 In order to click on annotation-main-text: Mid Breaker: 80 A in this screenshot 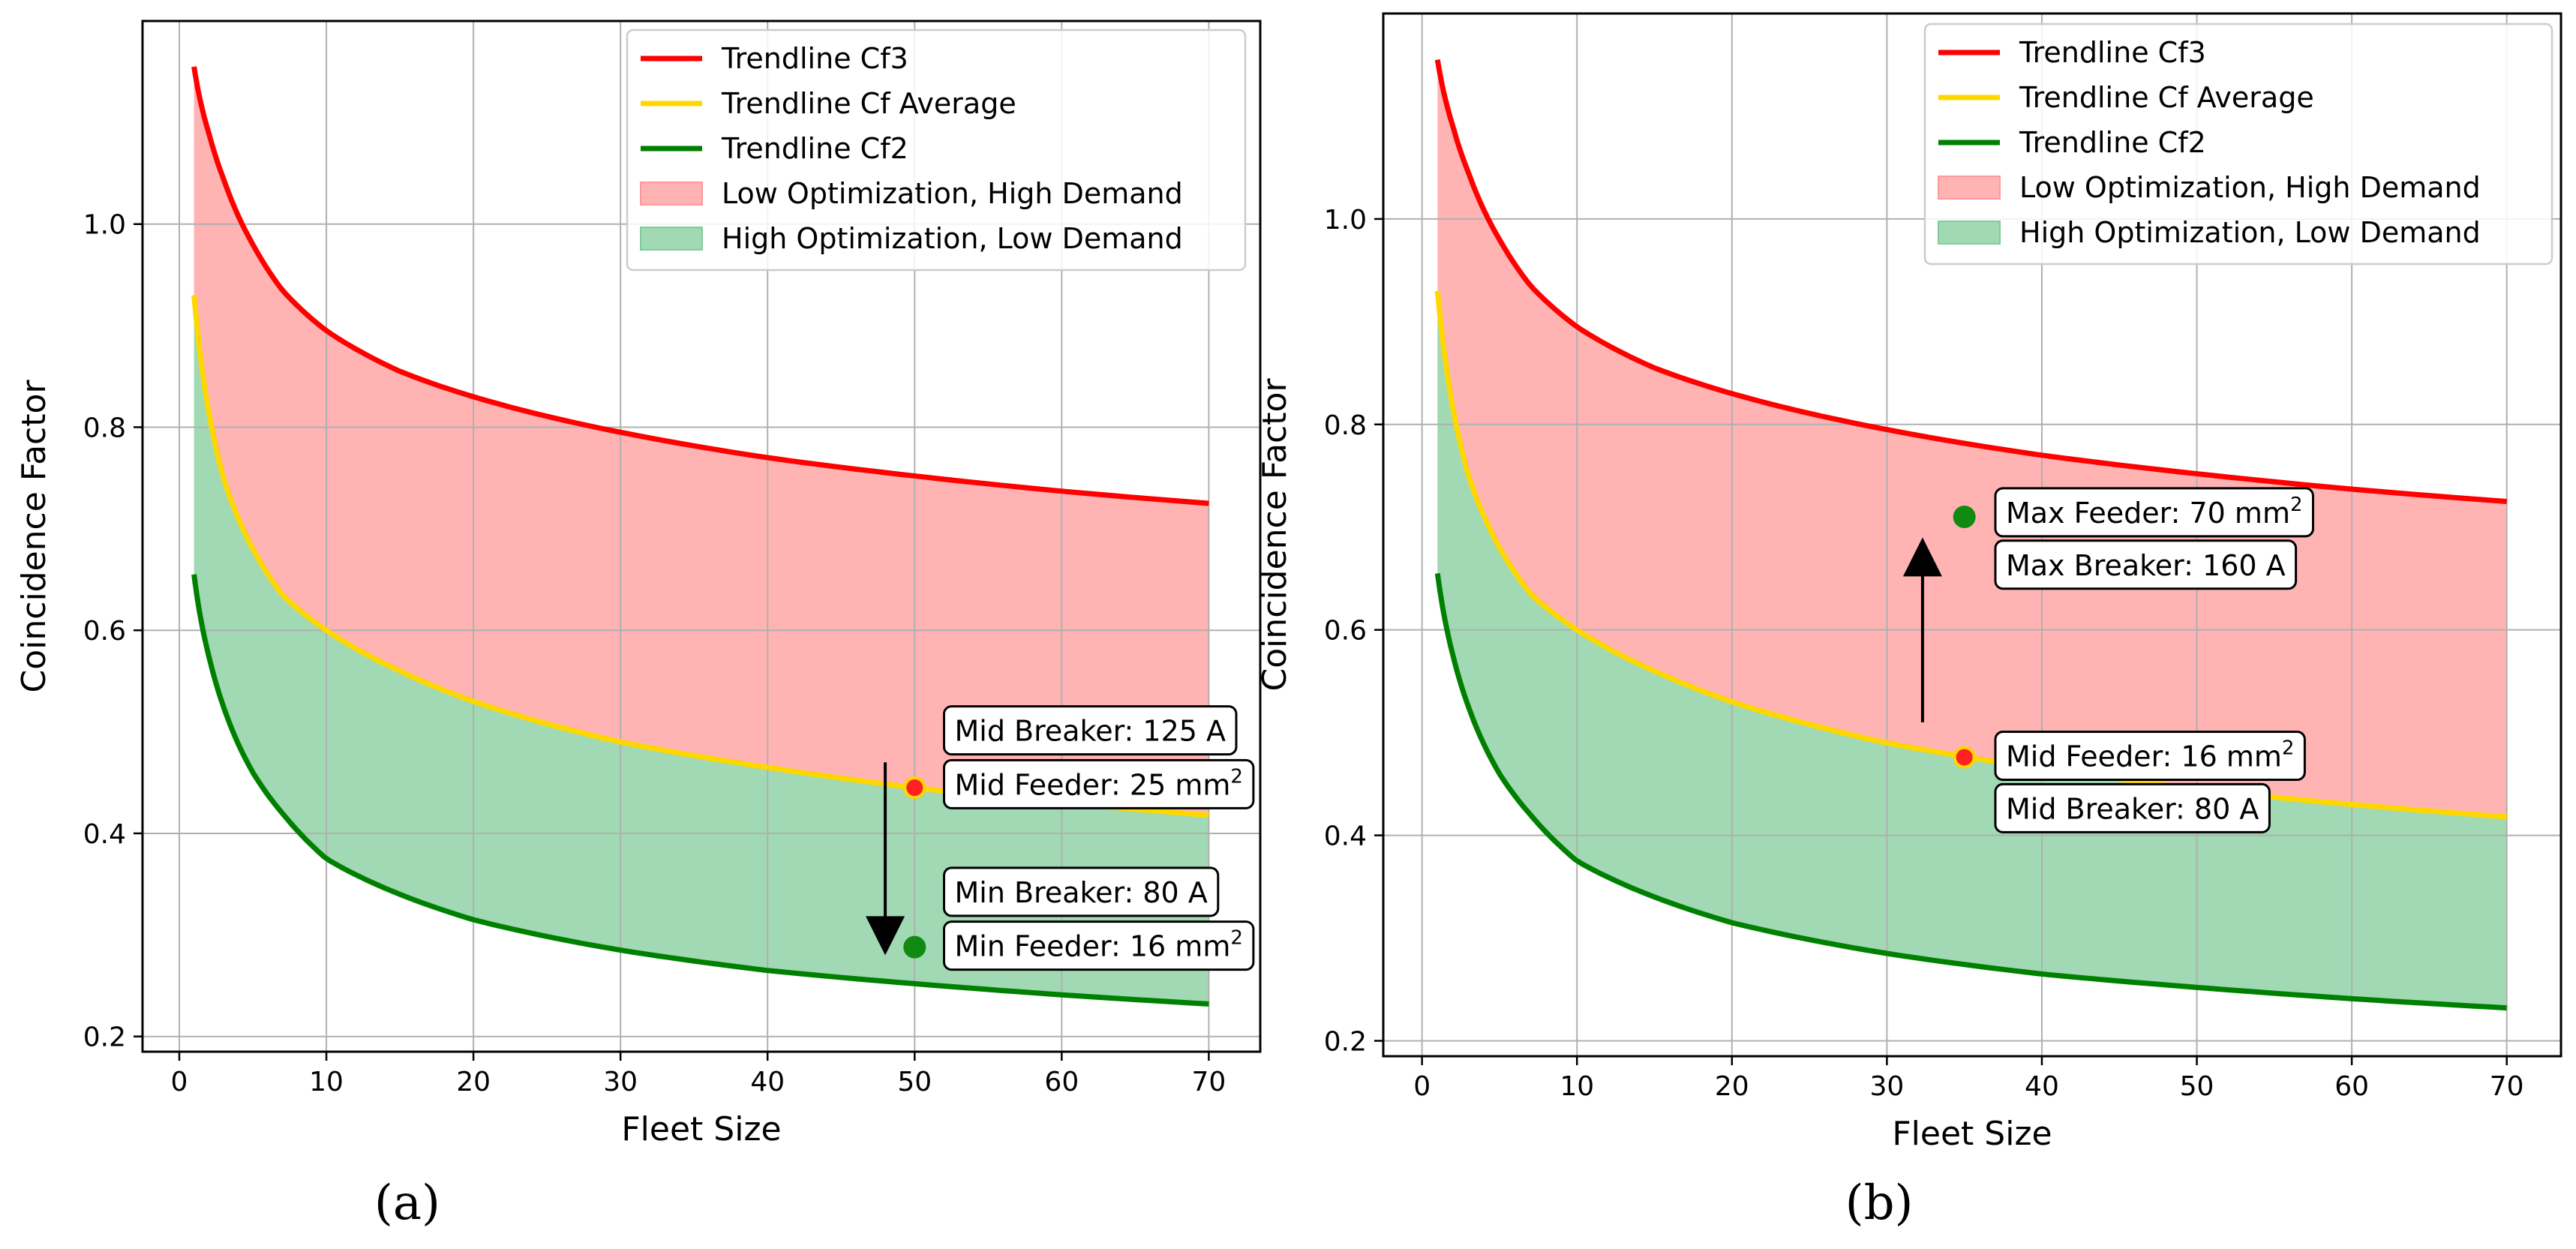, I will do `click(2132, 809)`.